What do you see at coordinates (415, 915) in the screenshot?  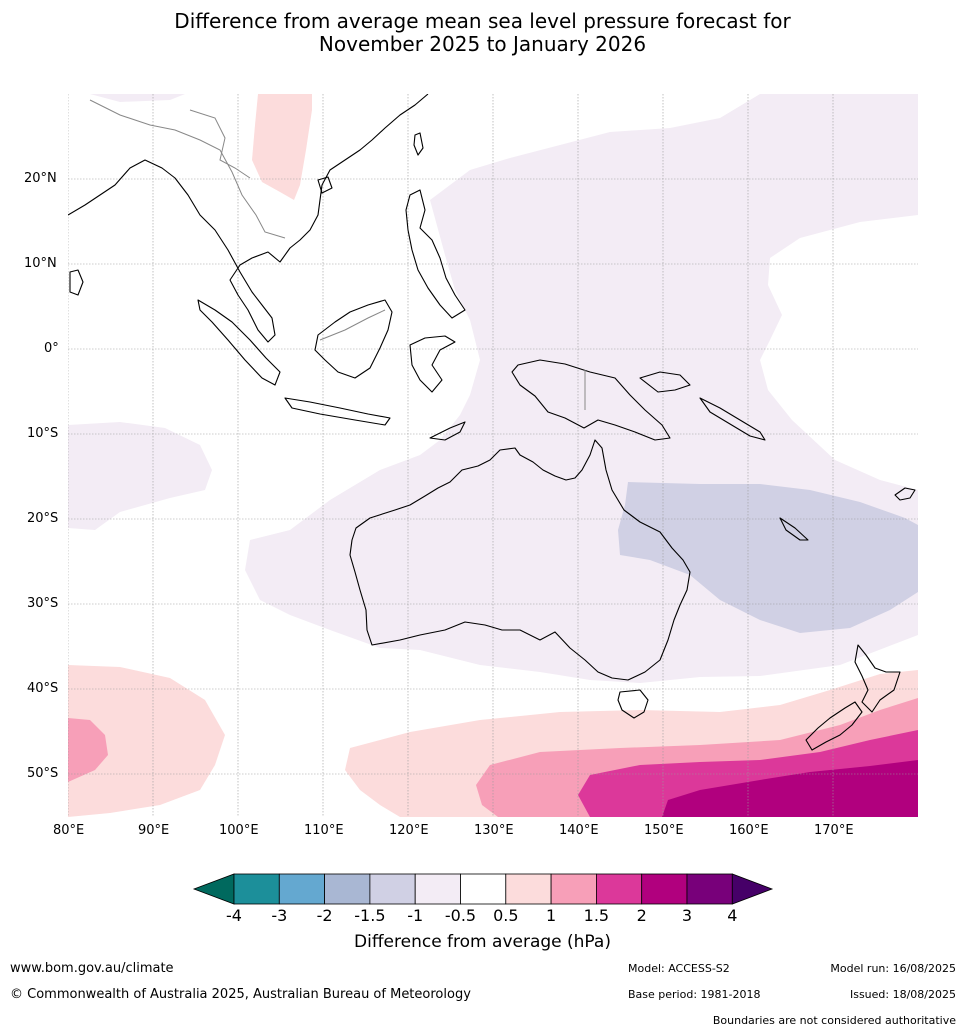 I see `colorbar-tick-label: -1` at bounding box center [415, 915].